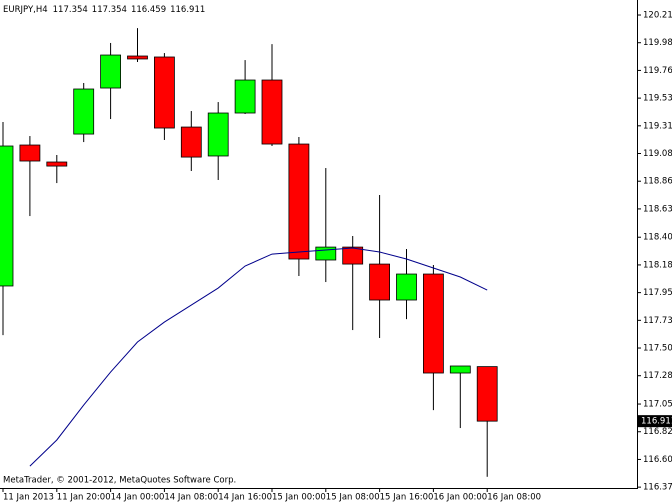 The height and width of the screenshot is (504, 672). I want to click on close-price: 116.911, so click(187, 10).